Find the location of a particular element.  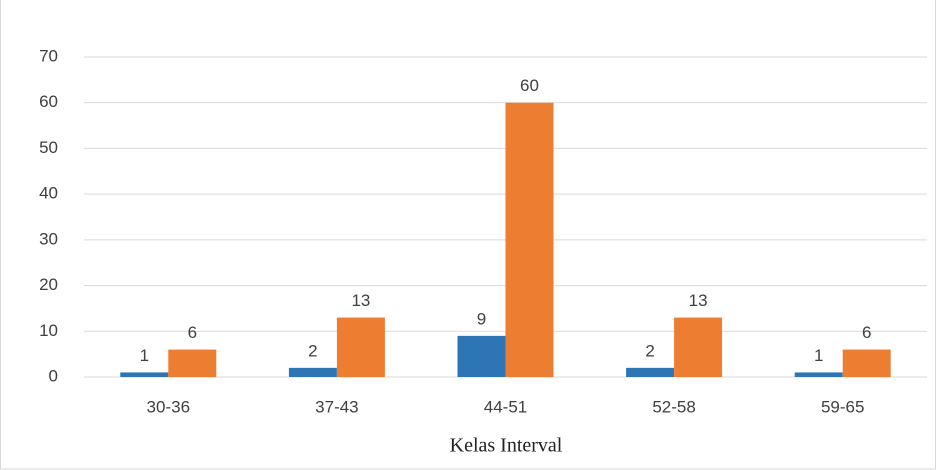

y-tick-label: 10 is located at coordinates (48, 330).